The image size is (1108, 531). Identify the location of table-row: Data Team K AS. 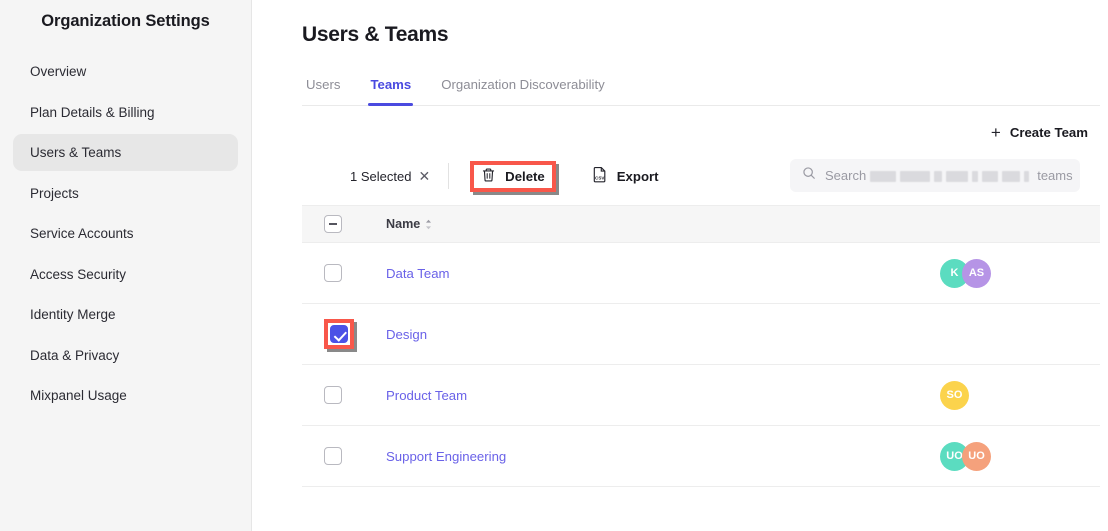
(701, 273).